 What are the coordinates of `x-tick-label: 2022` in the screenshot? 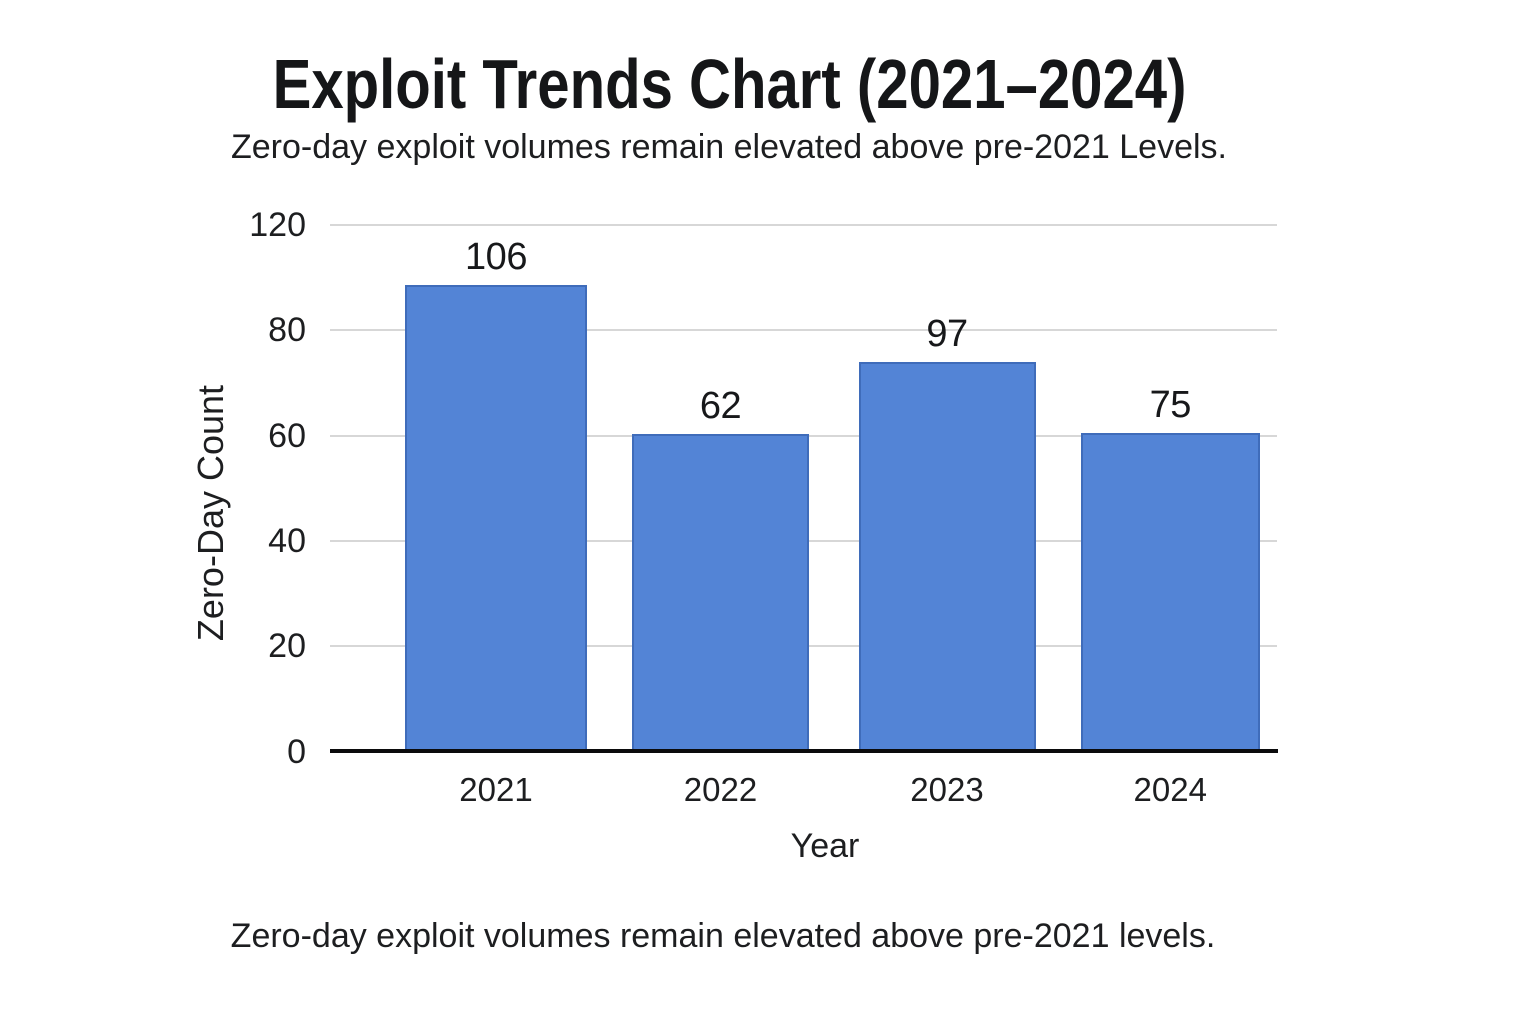 It's located at (720, 789).